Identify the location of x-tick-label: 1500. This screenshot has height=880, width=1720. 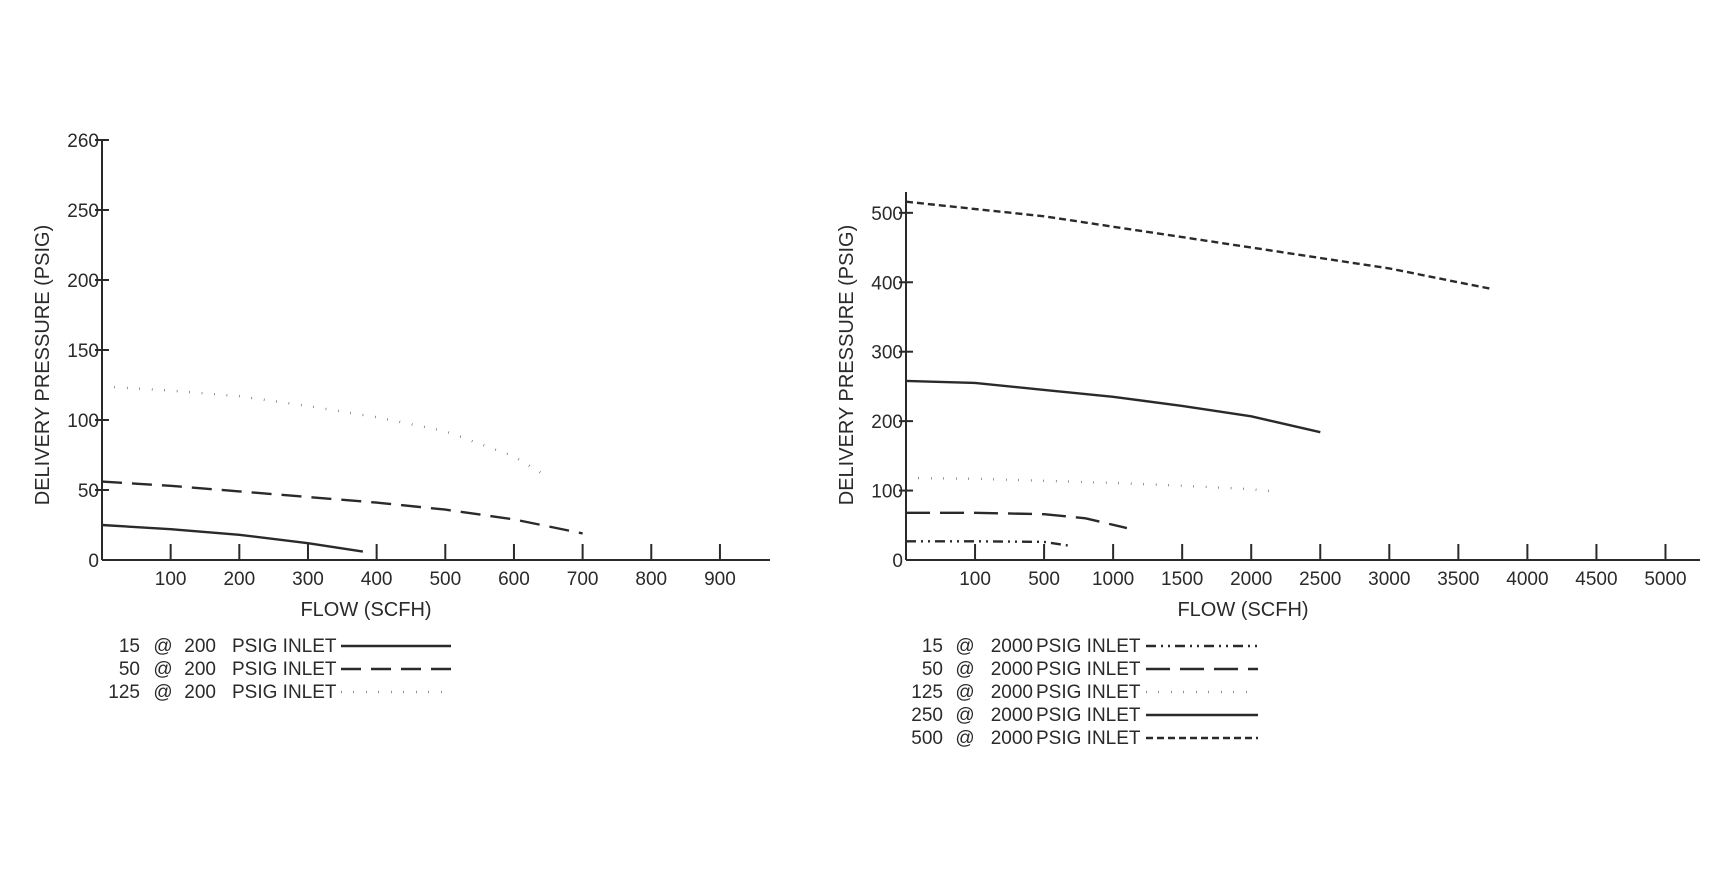
(1182, 579).